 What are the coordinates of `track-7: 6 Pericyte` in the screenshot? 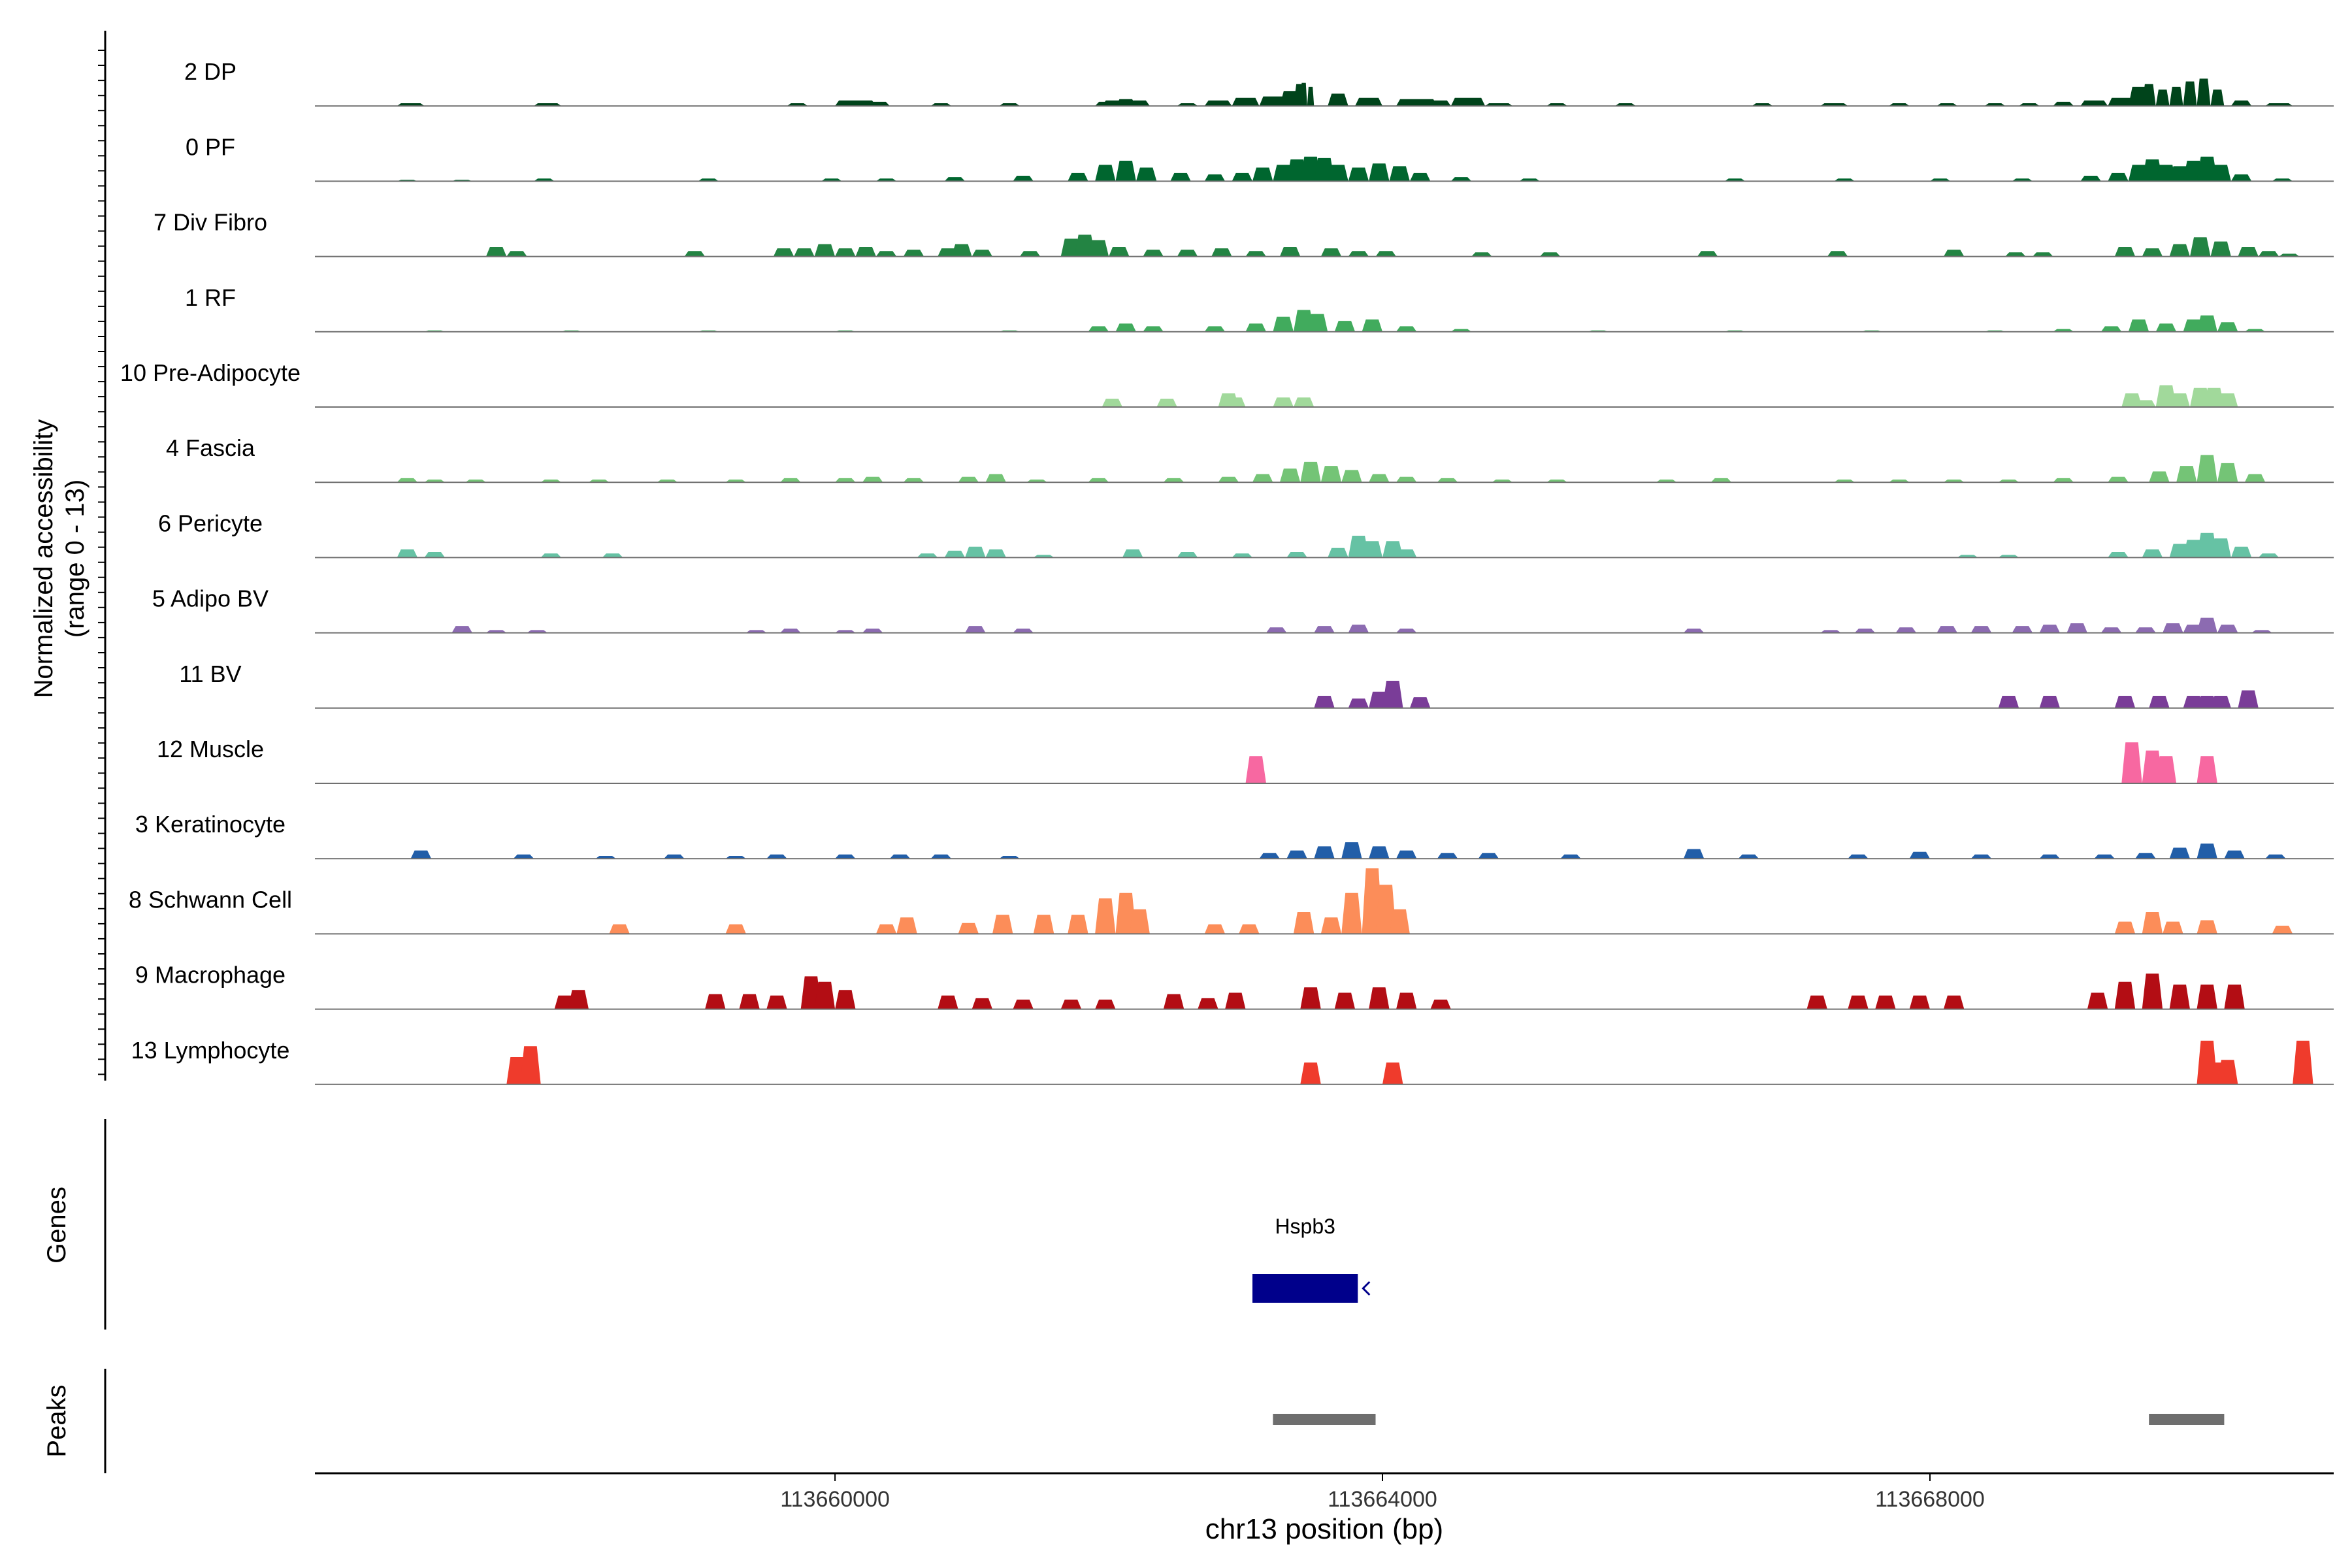 It's located at (1246, 534).